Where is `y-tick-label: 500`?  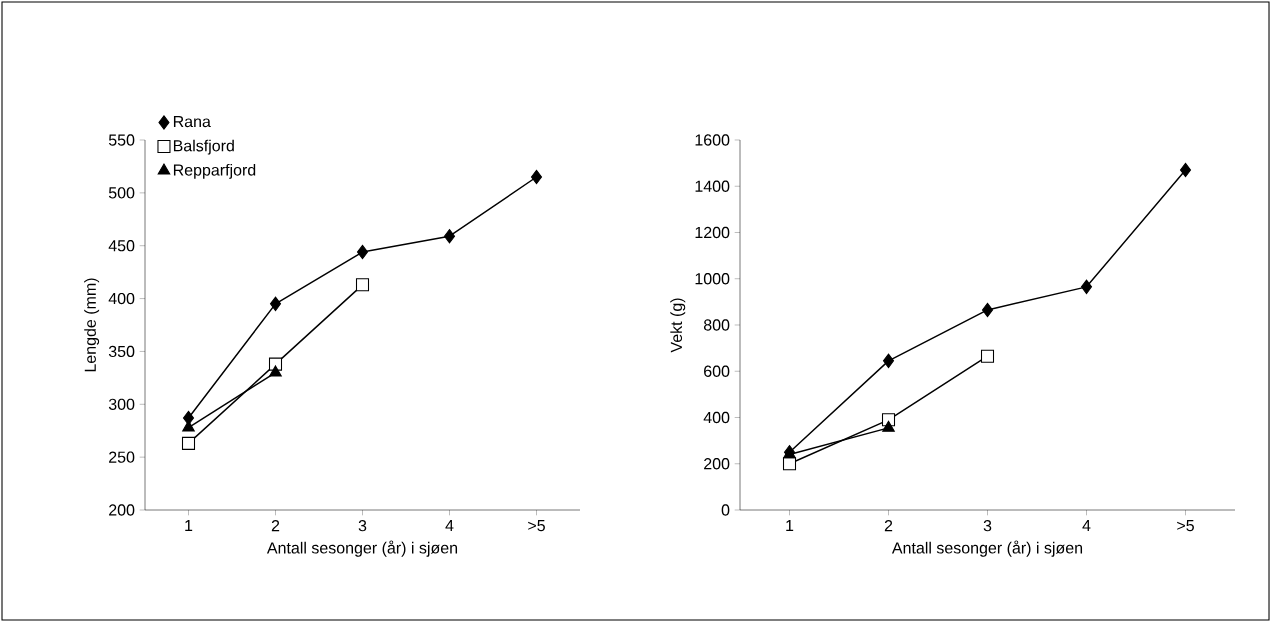
y-tick-label: 500 is located at coordinates (121, 193).